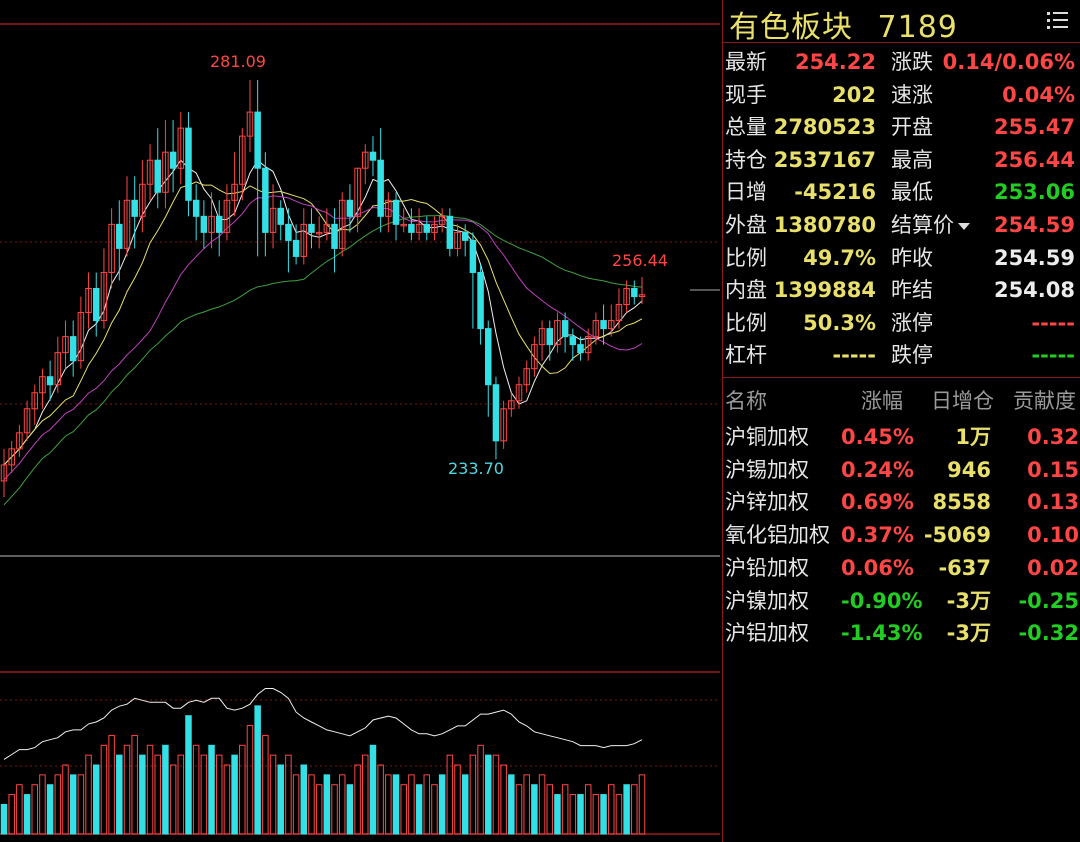  I want to click on col-header-oi-change: 日增仓, so click(962, 401).